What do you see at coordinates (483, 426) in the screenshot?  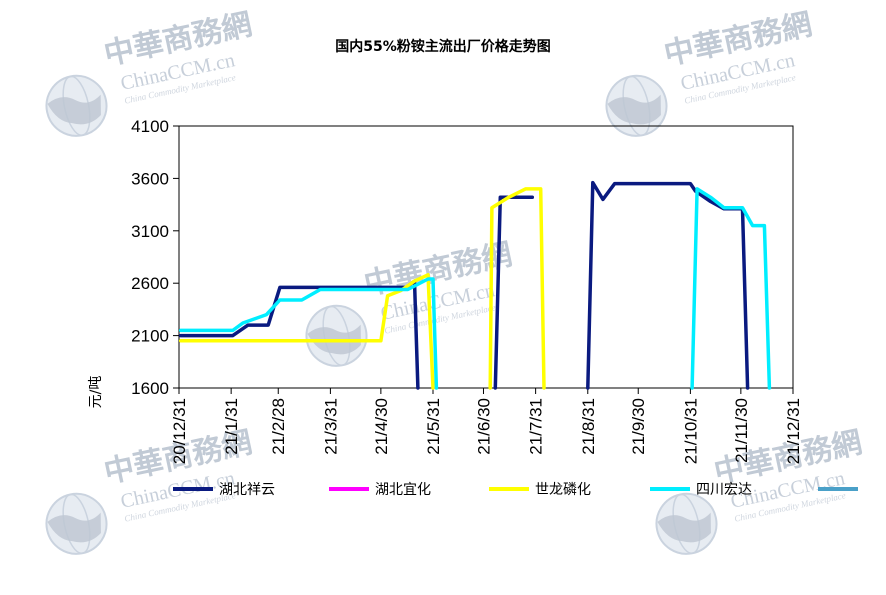 I see `x-tick-label: 21/6/30` at bounding box center [483, 426].